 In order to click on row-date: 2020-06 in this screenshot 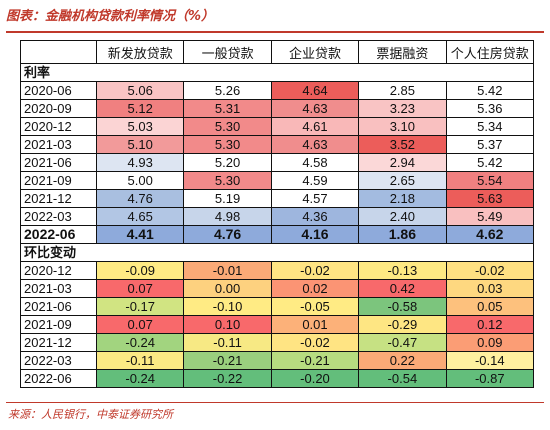, I will do `click(58, 90)`.